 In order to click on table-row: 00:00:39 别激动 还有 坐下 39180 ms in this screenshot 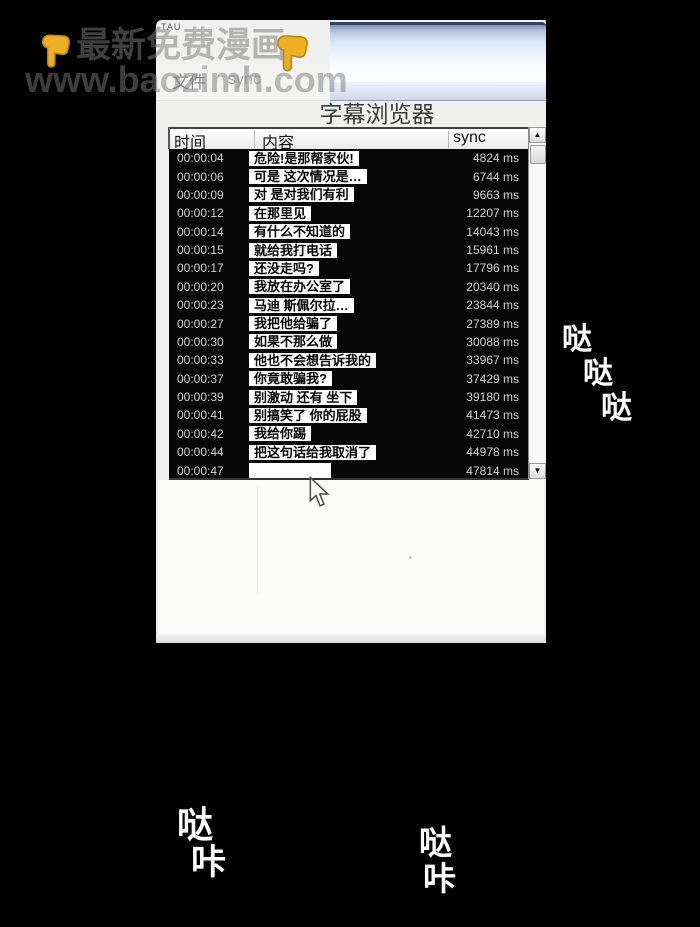, I will do `click(348, 397)`.